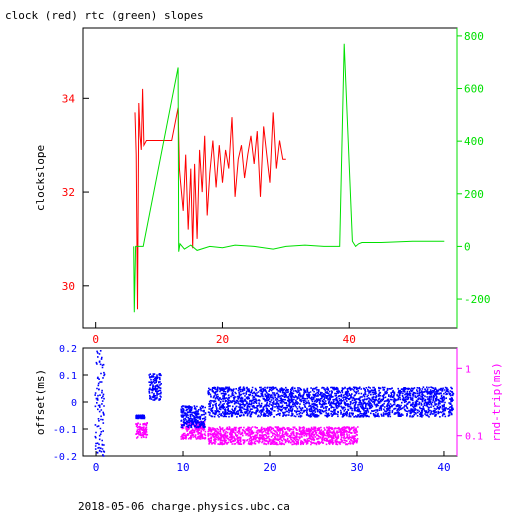 The height and width of the screenshot is (512, 512). What do you see at coordinates (95, 339) in the screenshot?
I see `top-x-tick-label: 0` at bounding box center [95, 339].